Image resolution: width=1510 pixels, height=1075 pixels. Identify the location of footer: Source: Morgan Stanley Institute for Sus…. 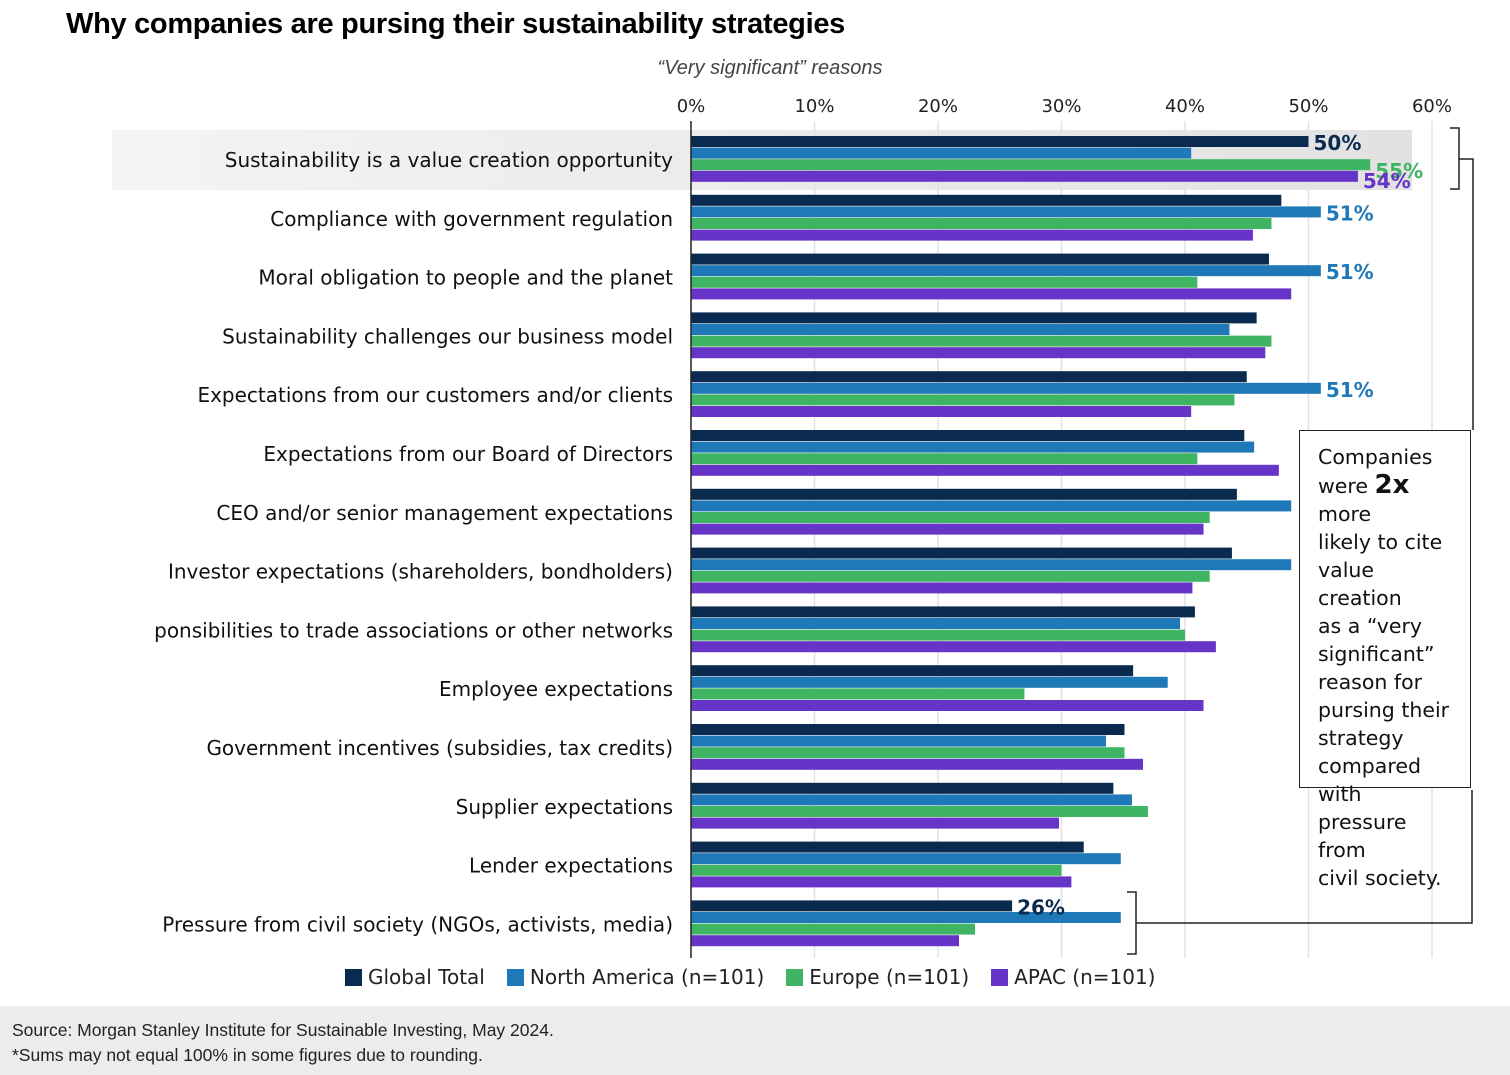
(755, 1040).